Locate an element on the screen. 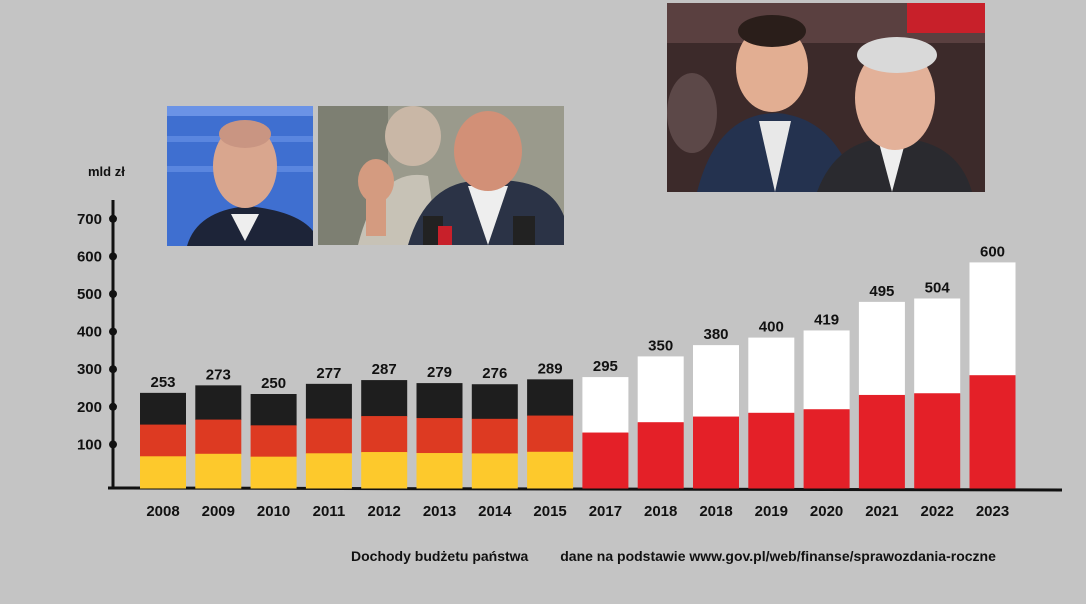  data-label: 495 is located at coordinates (881, 291).